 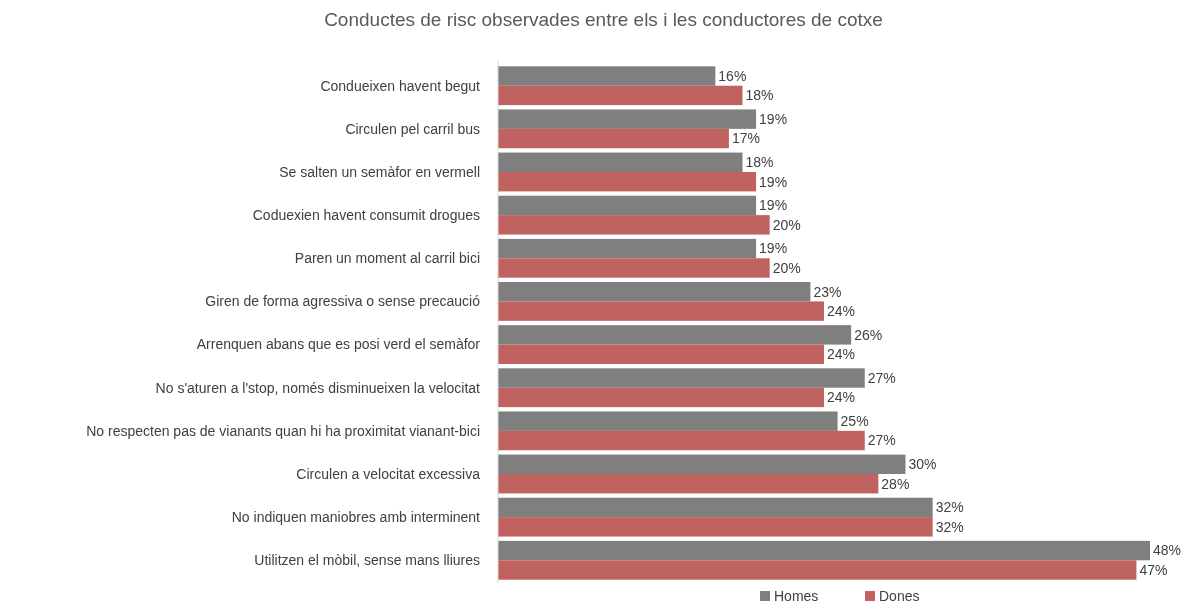 What do you see at coordinates (796, 595) in the screenshot?
I see `legend-label: Homes` at bounding box center [796, 595].